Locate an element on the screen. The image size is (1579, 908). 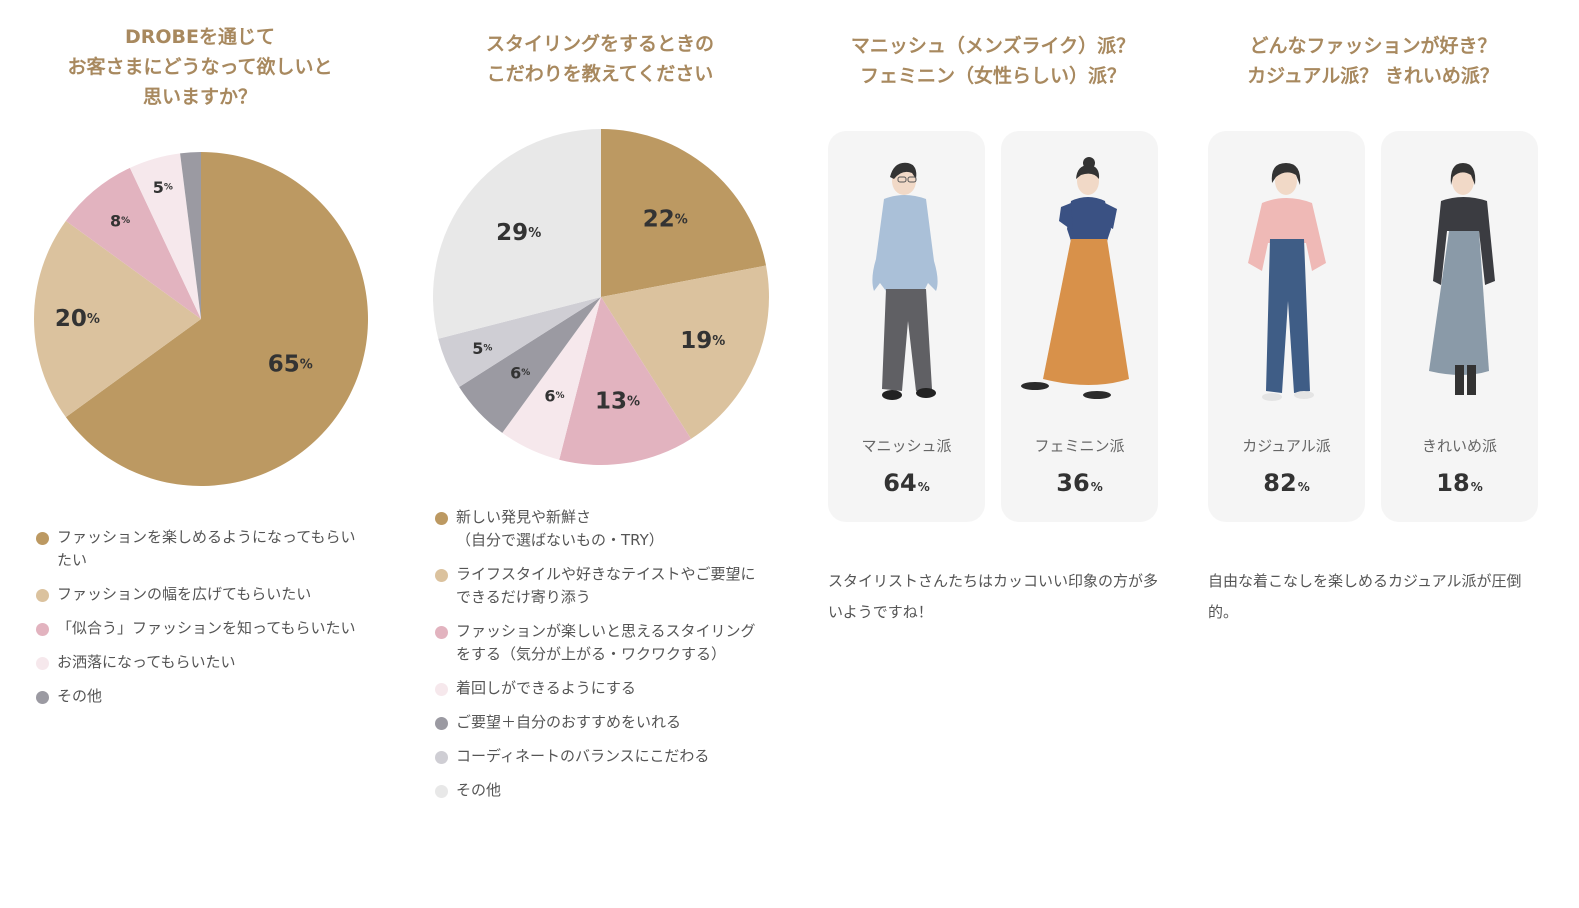
legend-label: 「似合う」ファッションを知ってもらいたい is located at coordinates (206, 628).